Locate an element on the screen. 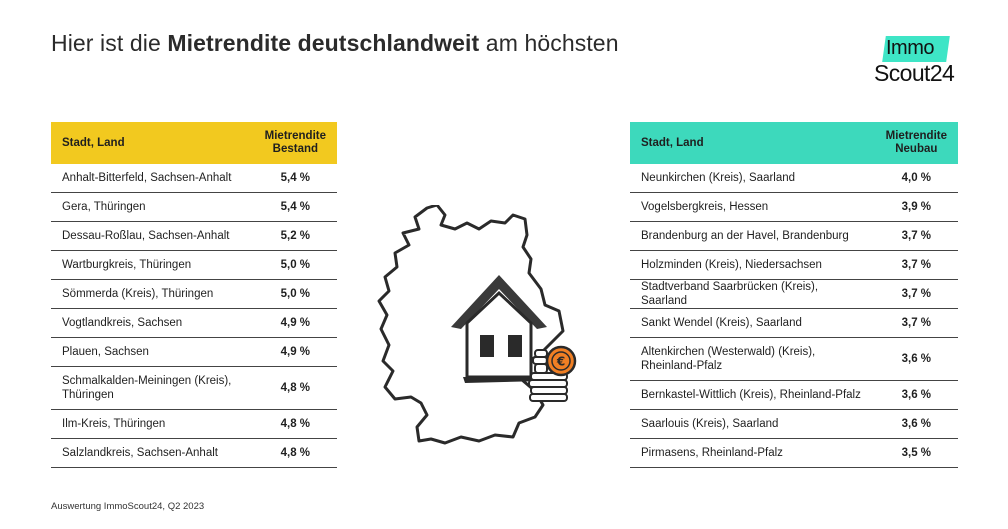 The width and height of the screenshot is (1008, 529). place-cell: Salzlandkreis, Sachsen-Anhalt is located at coordinates (152, 453).